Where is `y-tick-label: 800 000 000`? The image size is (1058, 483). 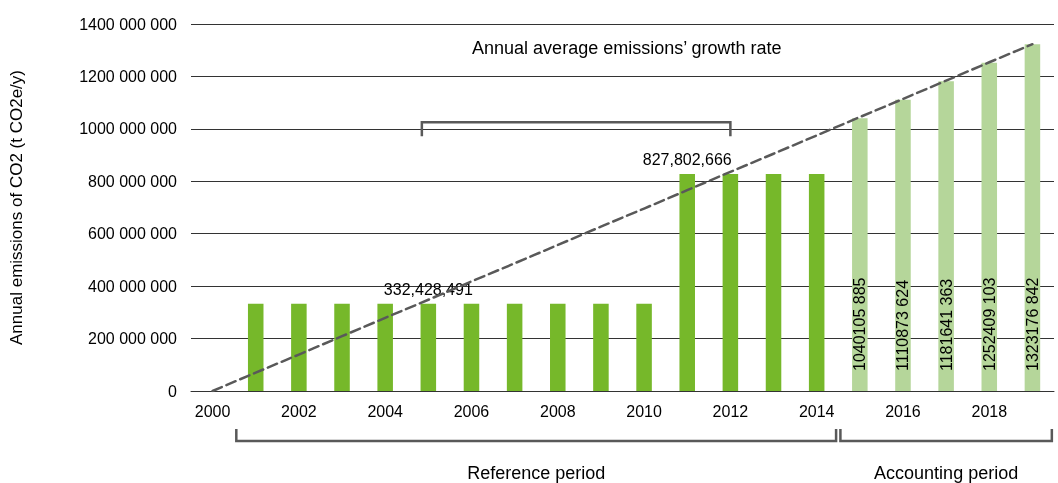
y-tick-label: 800 000 000 is located at coordinates (133, 181).